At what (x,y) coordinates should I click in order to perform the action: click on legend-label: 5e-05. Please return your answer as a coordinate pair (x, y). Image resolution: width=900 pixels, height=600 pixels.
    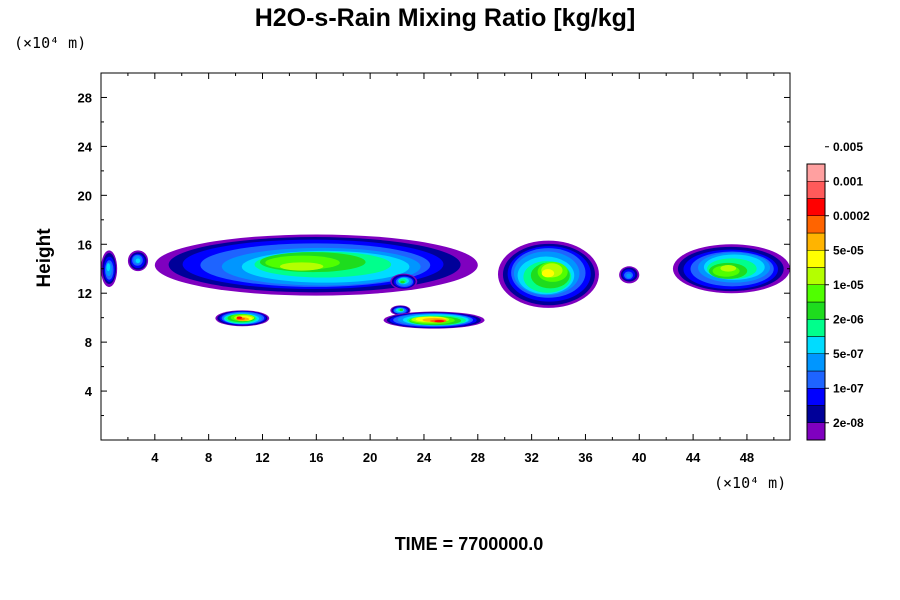
    Looking at the image, I should click on (848, 250).